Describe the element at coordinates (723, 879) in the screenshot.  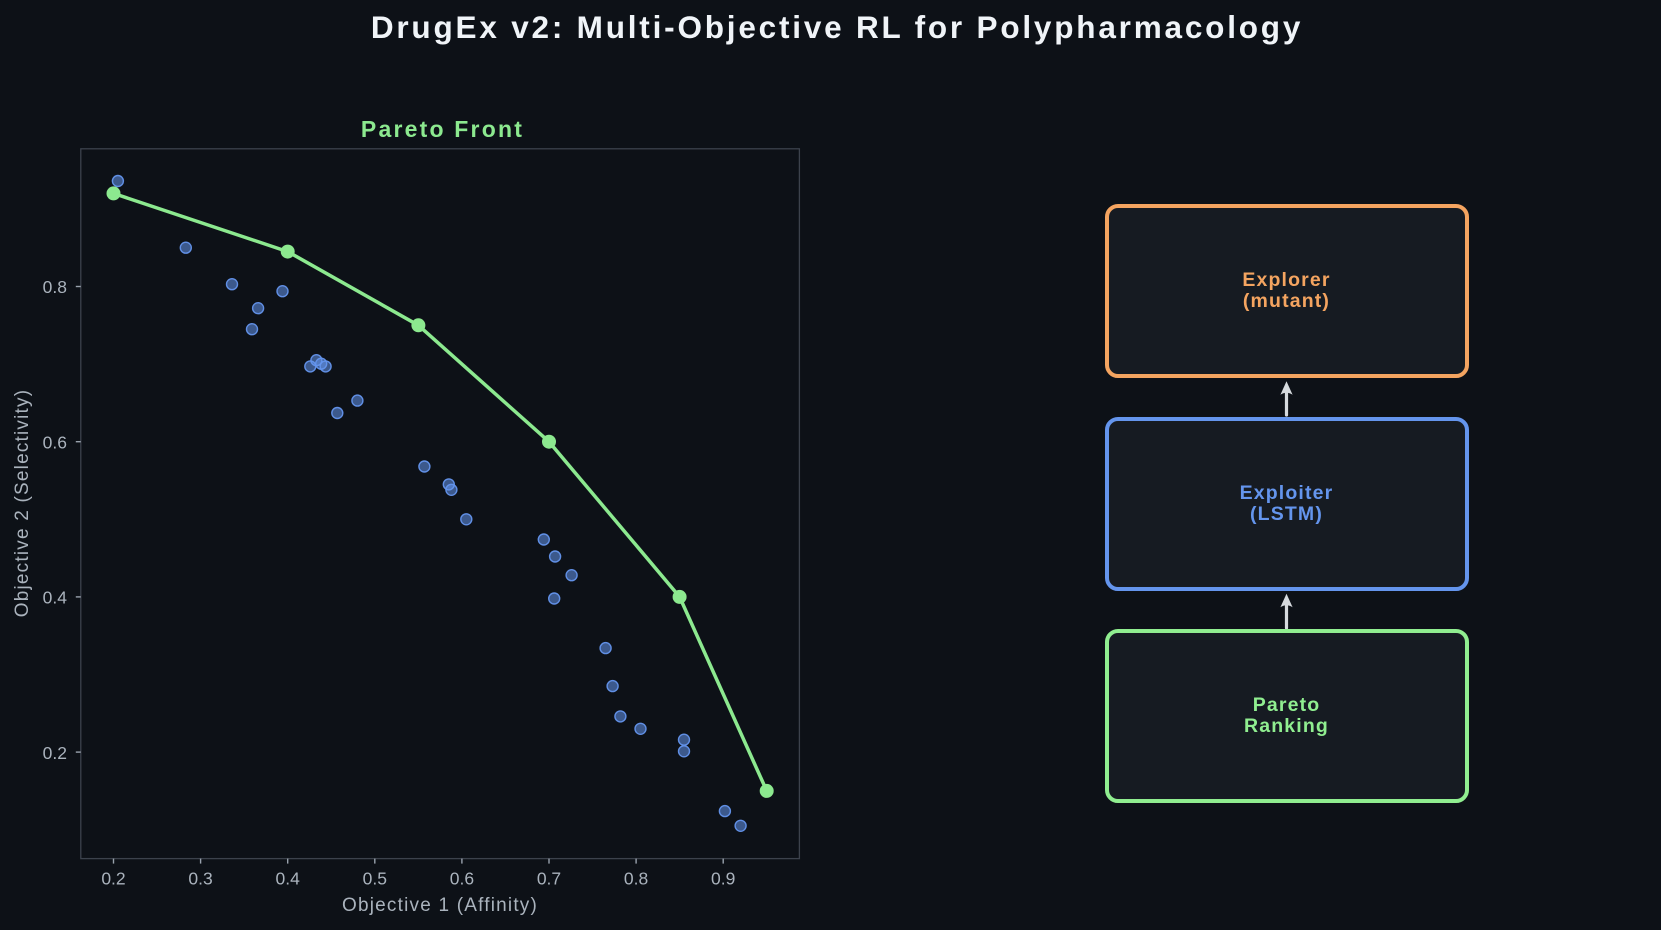
I see `svg-text: 0.9` at that location.